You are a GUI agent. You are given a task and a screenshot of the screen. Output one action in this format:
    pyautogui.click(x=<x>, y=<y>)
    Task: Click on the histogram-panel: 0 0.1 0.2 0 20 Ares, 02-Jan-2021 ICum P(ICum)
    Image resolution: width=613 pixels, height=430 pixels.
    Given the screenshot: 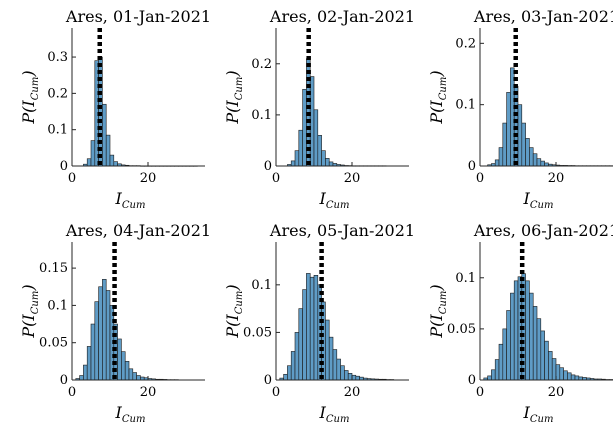 What is the action you would take?
    pyautogui.click(x=319, y=109)
    